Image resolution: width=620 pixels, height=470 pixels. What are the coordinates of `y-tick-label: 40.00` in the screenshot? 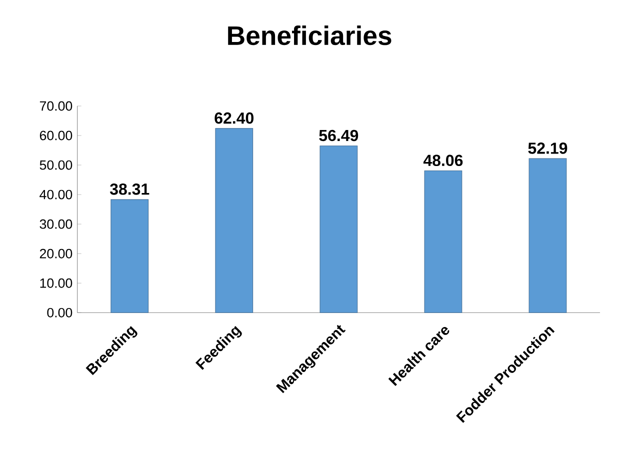 It's located at (56, 195).